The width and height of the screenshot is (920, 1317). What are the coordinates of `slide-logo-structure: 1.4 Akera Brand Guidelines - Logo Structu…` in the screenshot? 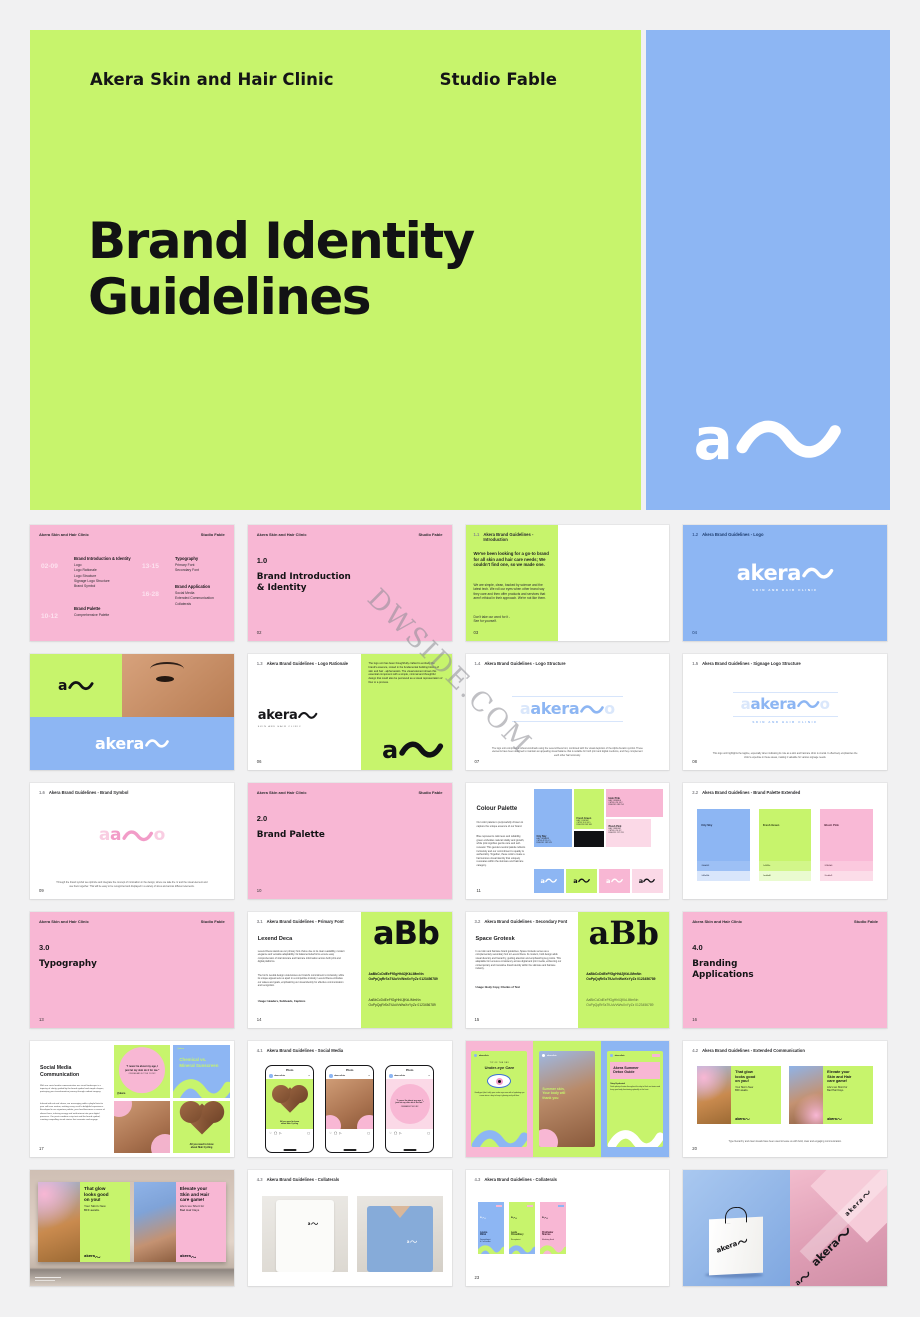 It's located at (567, 712).